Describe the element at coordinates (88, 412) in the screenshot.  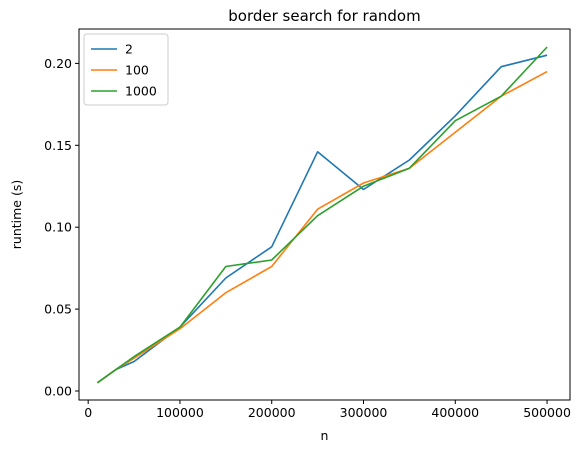
I see `x-tick-label: 0` at that location.